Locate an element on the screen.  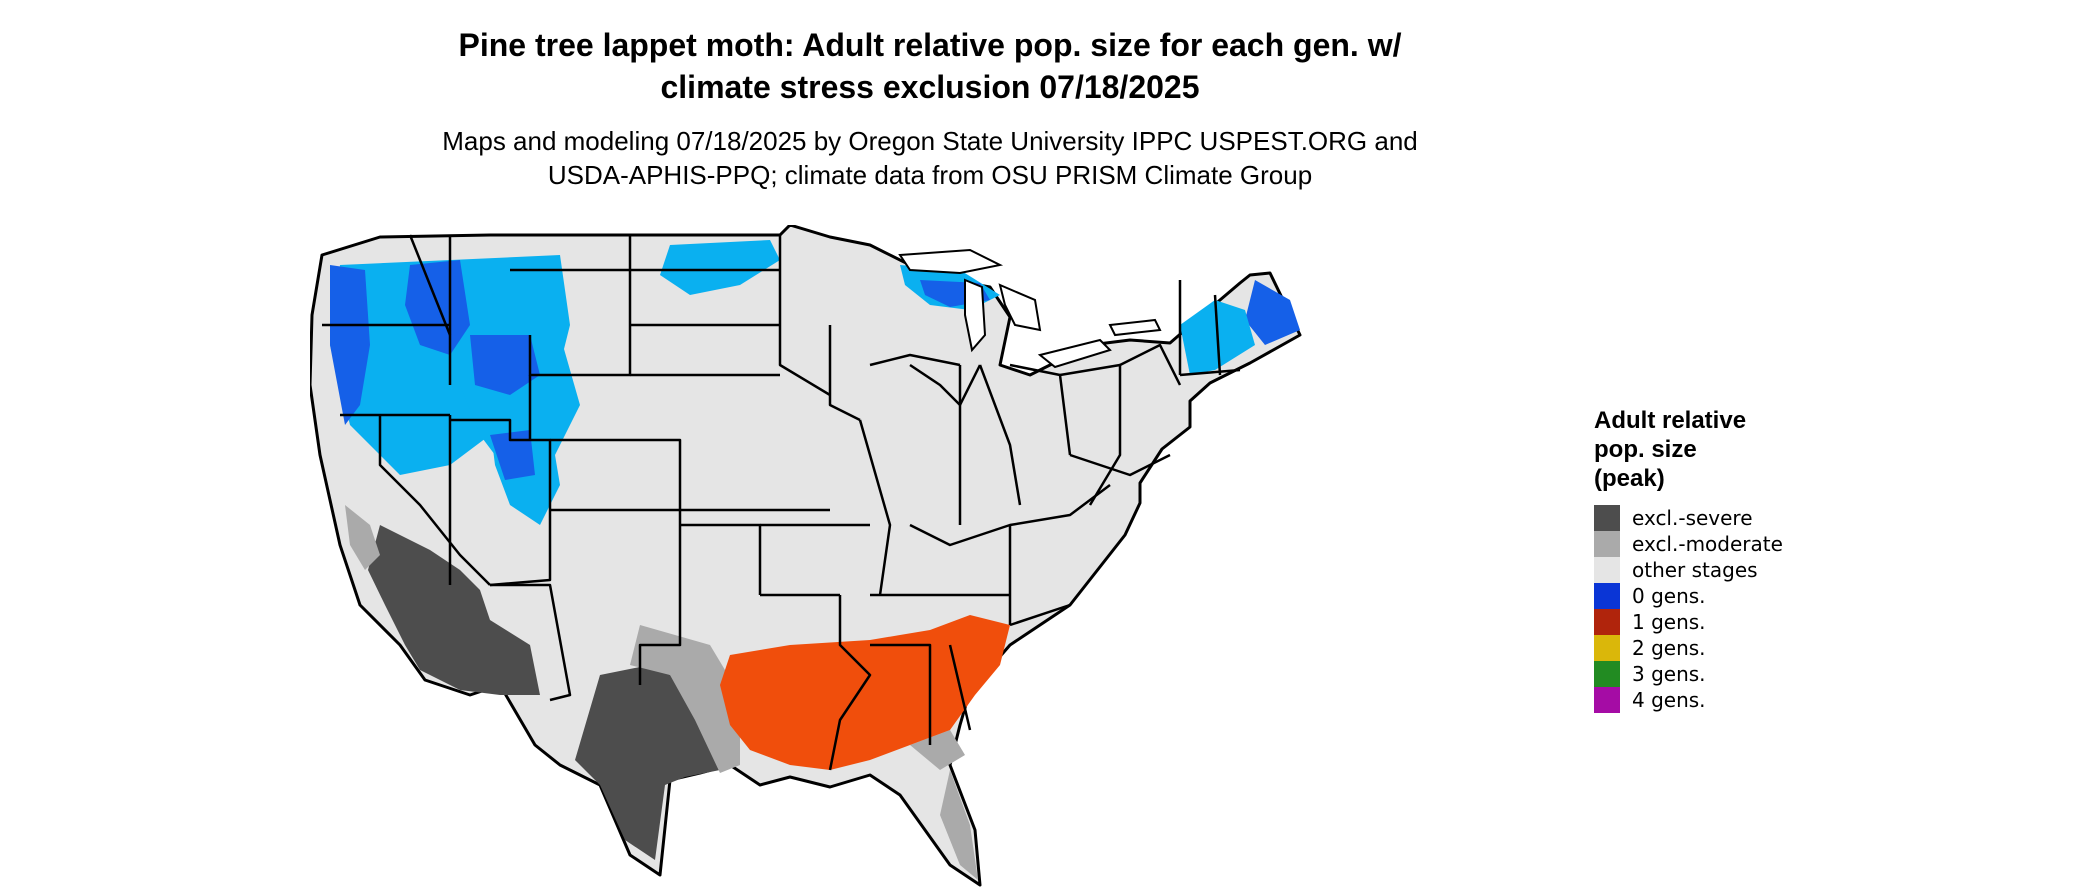
legend-title-line-1: Adult relative is located at coordinates (1670, 420).